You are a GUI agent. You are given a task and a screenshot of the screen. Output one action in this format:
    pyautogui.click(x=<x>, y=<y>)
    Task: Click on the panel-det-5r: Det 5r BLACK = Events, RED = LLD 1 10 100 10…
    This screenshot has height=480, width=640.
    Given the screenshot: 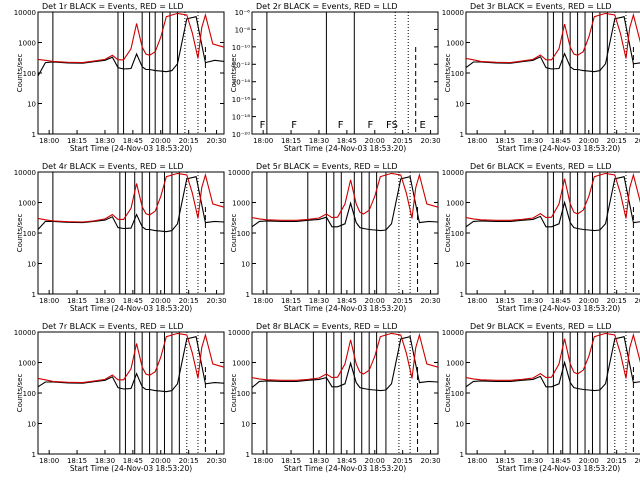 What is the action you would take?
    pyautogui.click(x=334, y=237)
    